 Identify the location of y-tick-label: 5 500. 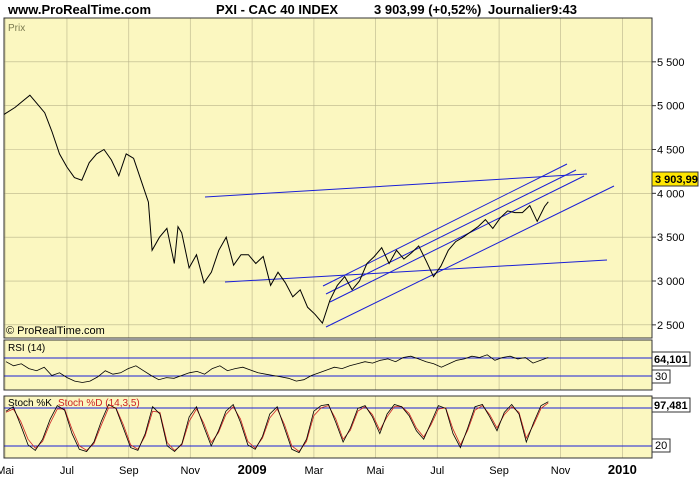
(671, 63).